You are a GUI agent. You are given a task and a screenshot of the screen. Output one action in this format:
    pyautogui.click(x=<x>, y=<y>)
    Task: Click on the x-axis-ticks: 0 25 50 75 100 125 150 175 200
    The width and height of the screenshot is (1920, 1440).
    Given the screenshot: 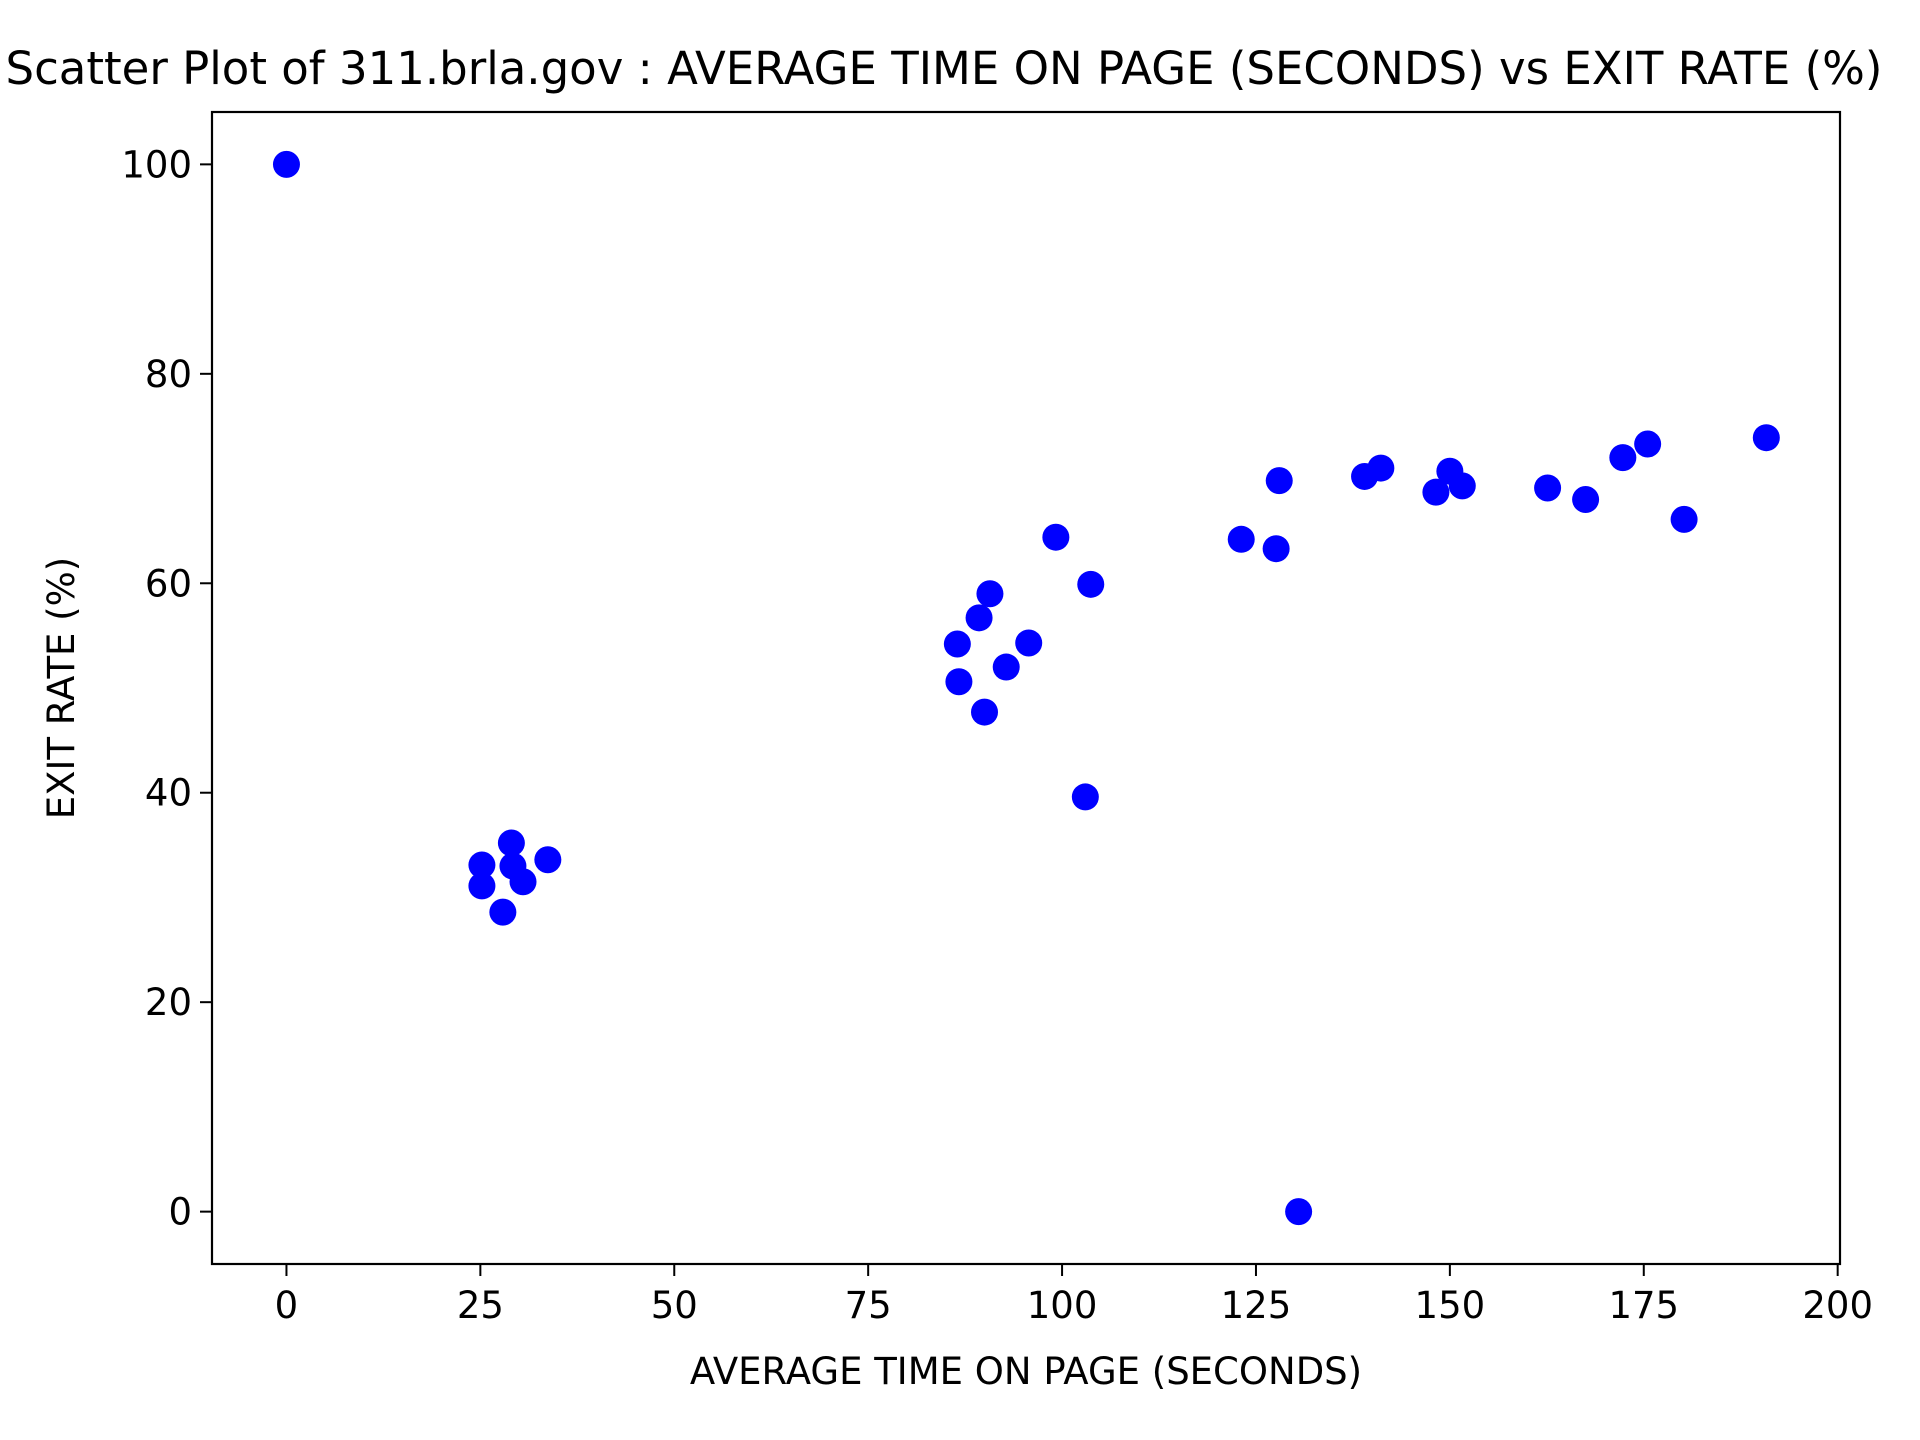 What is the action you would take?
    pyautogui.click(x=1074, y=1295)
    